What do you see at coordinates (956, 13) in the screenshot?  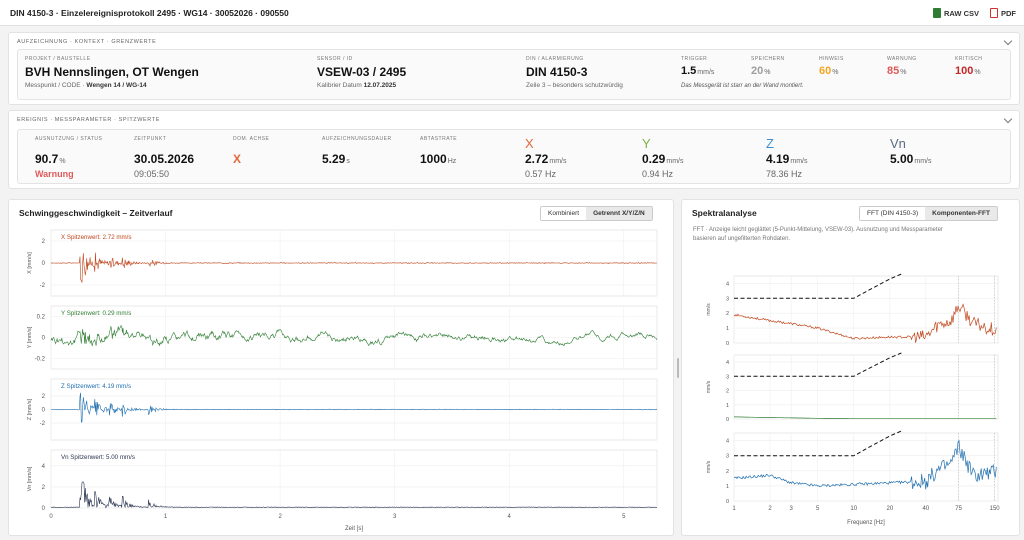 I see `raw-csv-button: RAW CSV` at bounding box center [956, 13].